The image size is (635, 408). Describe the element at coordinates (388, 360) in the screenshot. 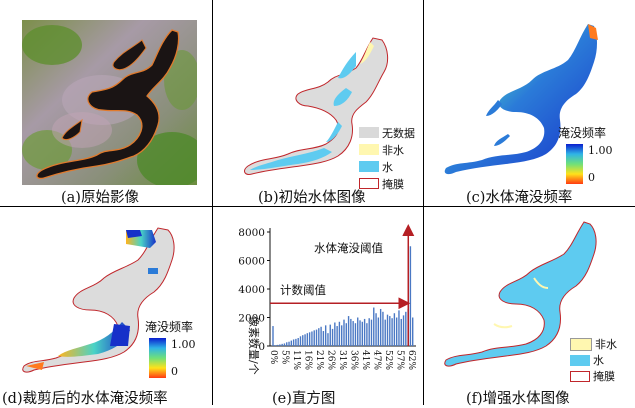

I see `x-tick-label: 52%` at that location.